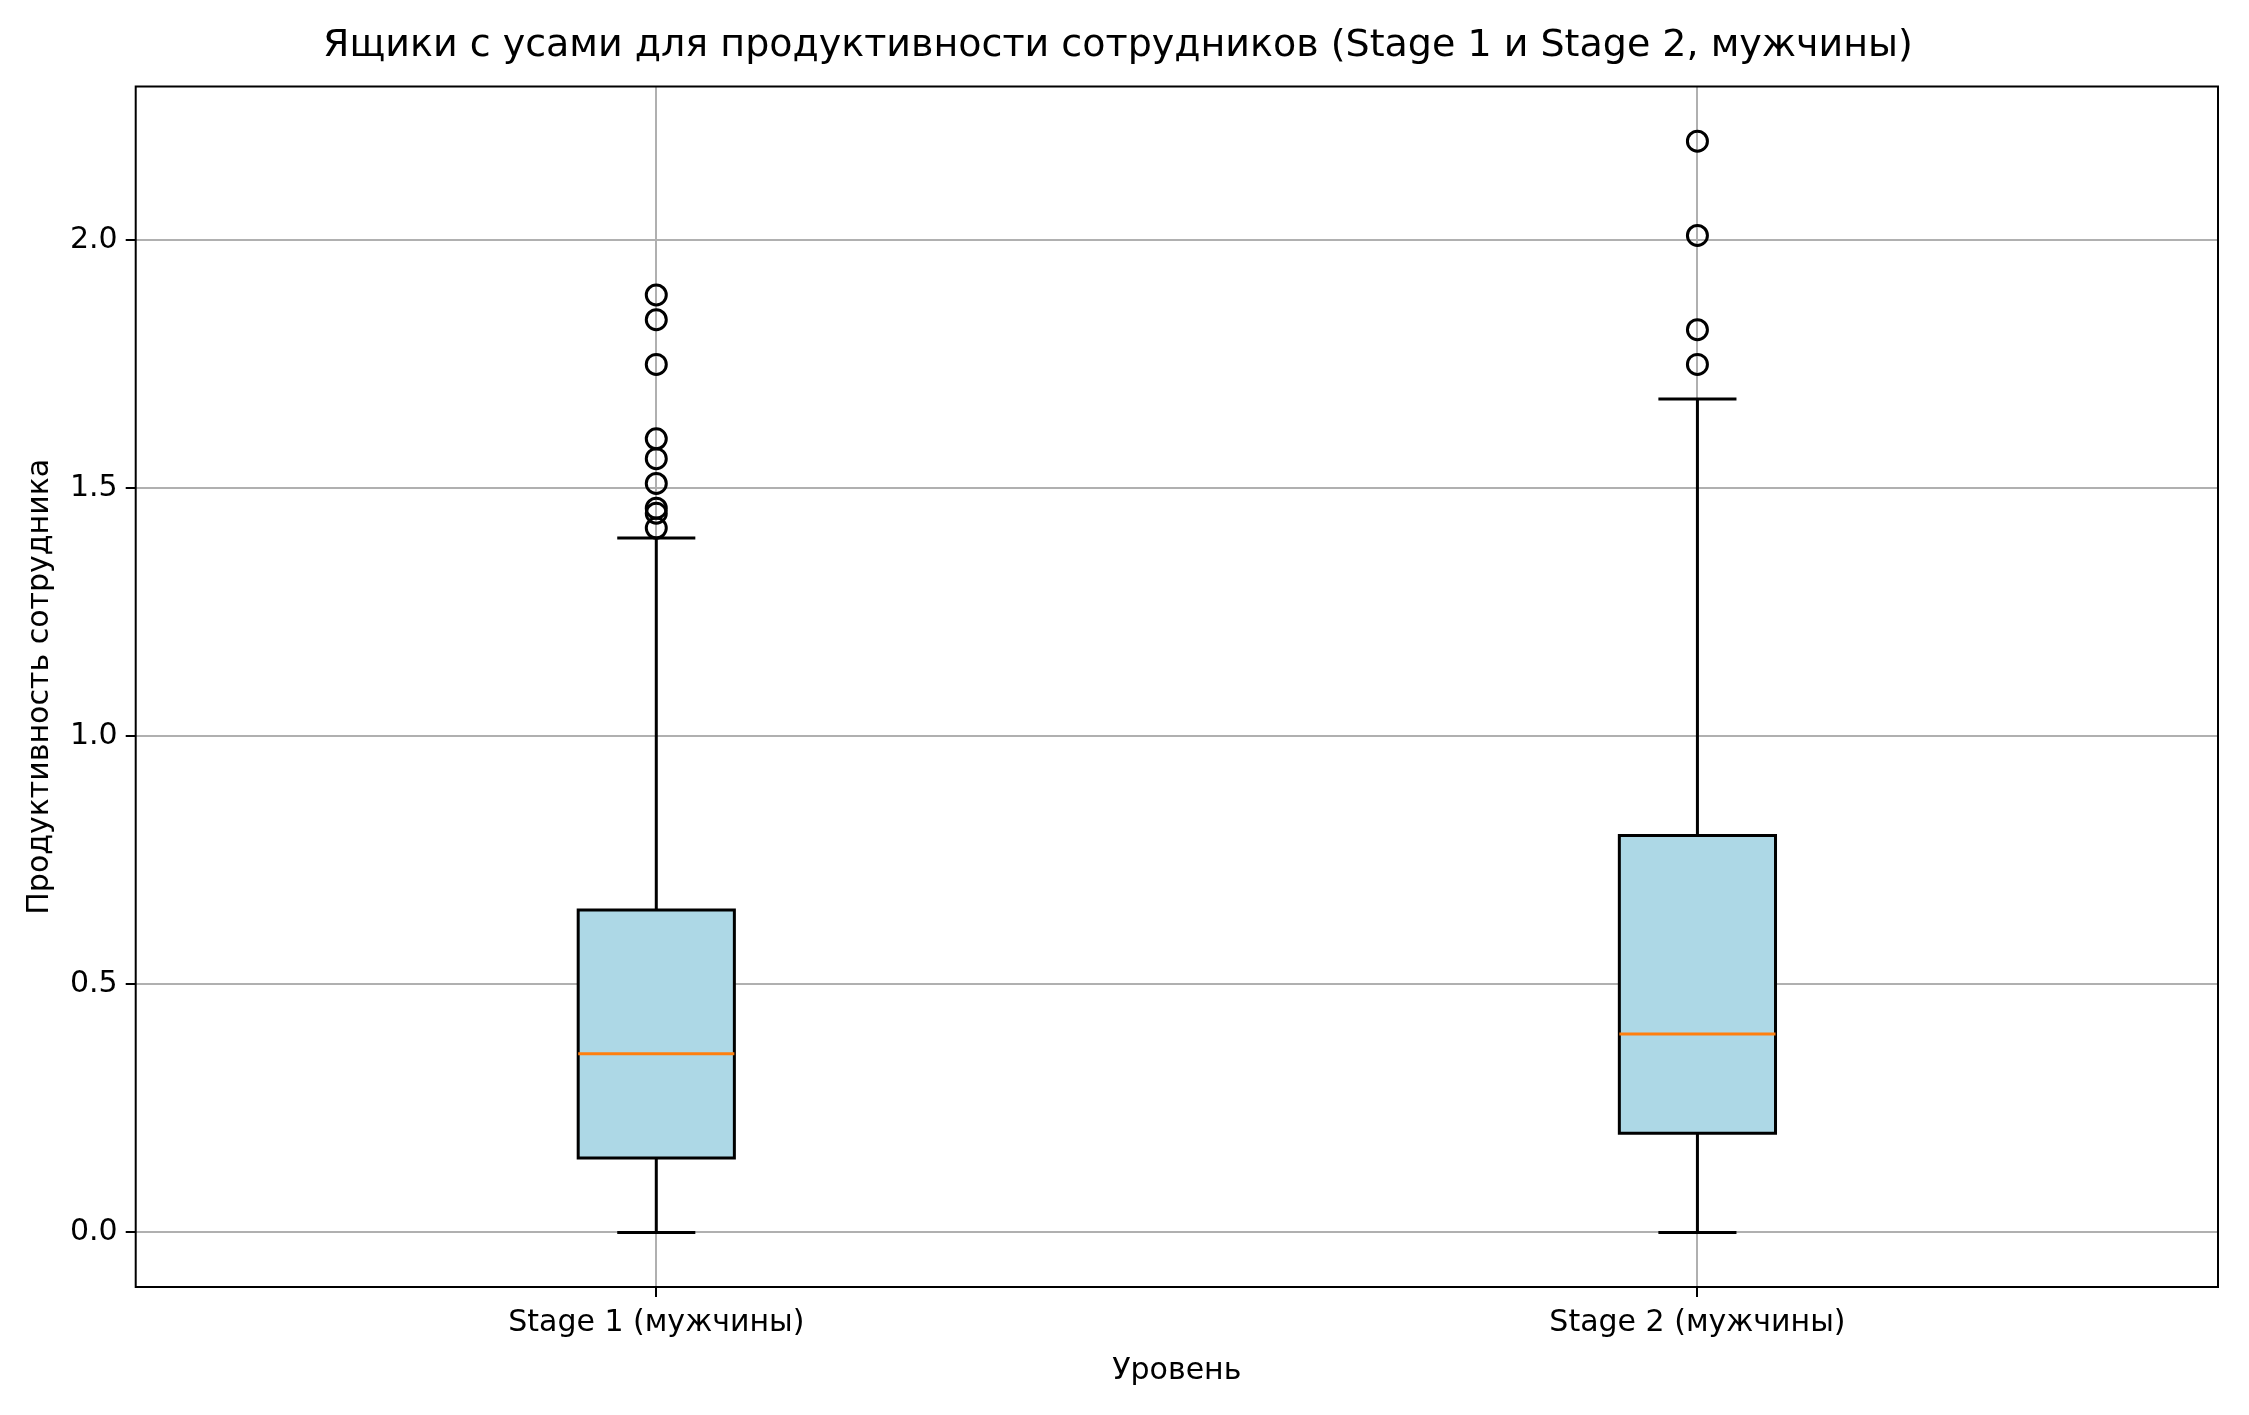 Image resolution: width=2249 pixels, height=1415 pixels. What do you see at coordinates (37, 686) in the screenshot?
I see `y-axis-title: Продуктивность сотрудника` at bounding box center [37, 686].